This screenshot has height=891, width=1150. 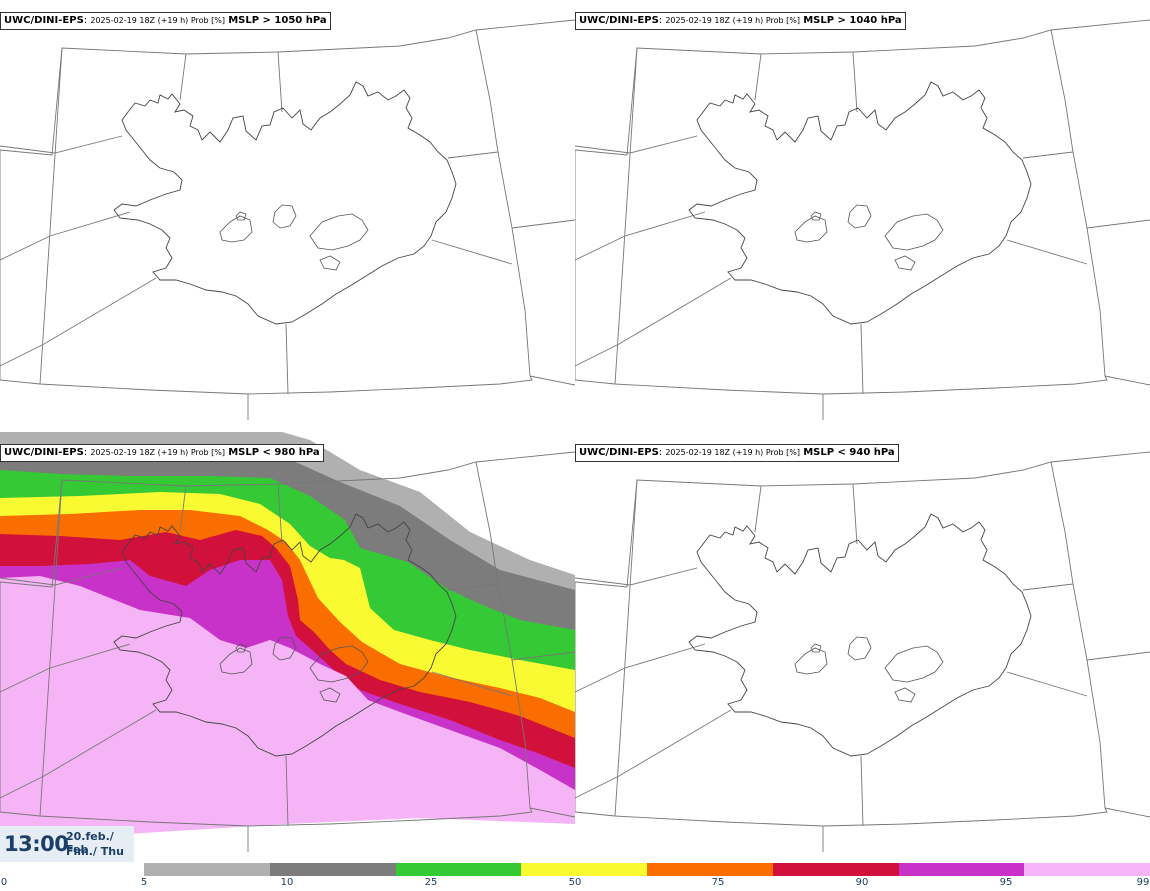 What do you see at coordinates (144, 882) in the screenshot?
I see `colorbar-tick-label: 5` at bounding box center [144, 882].